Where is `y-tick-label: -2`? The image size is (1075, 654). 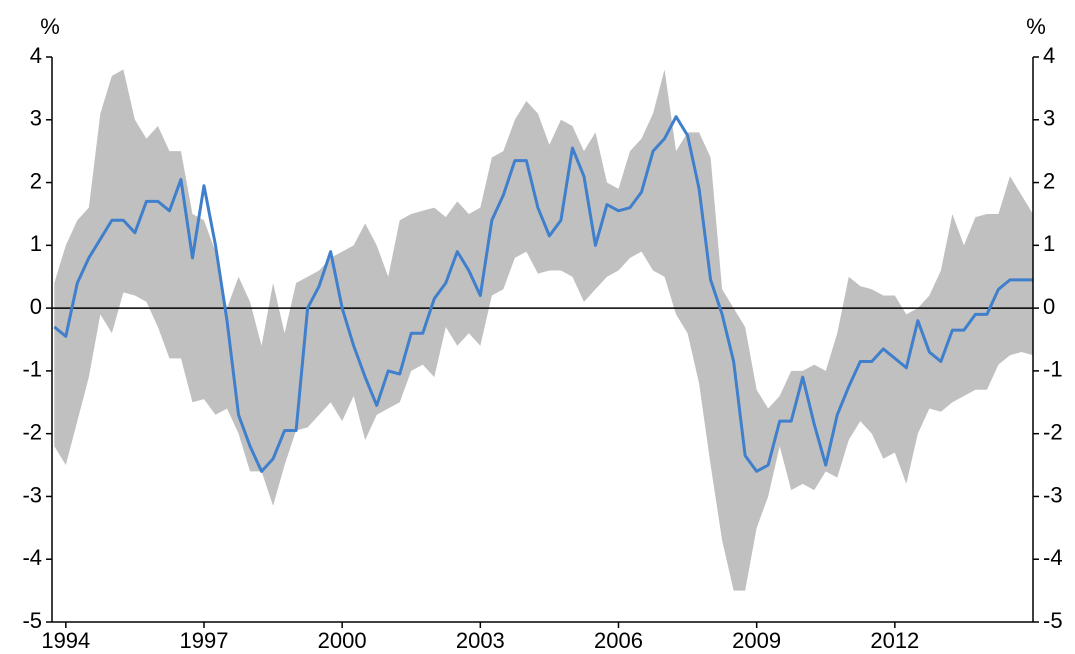 y-tick-label: -2 is located at coordinates (32, 431).